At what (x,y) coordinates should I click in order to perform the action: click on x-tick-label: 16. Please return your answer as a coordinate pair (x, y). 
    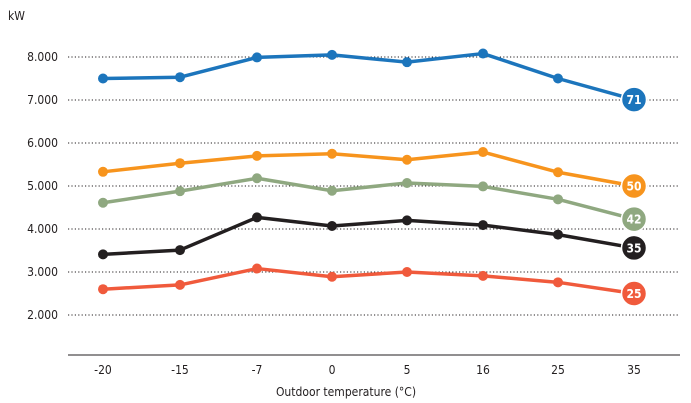
    Looking at the image, I should click on (483, 370).